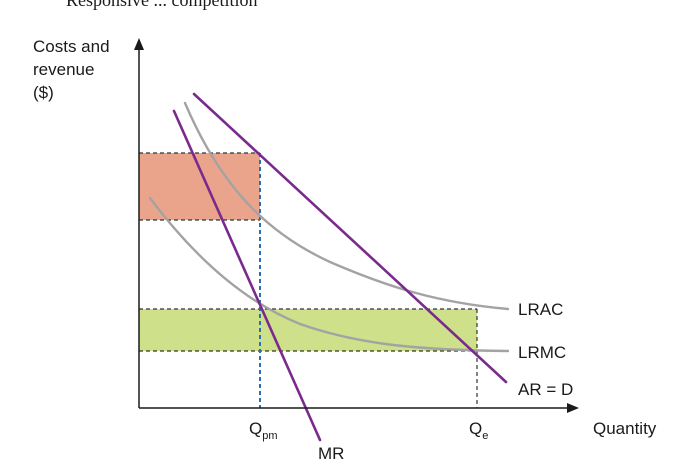  What do you see at coordinates (43, 92) in the screenshot?
I see `y-axis-label-line3: ($)` at bounding box center [43, 92].